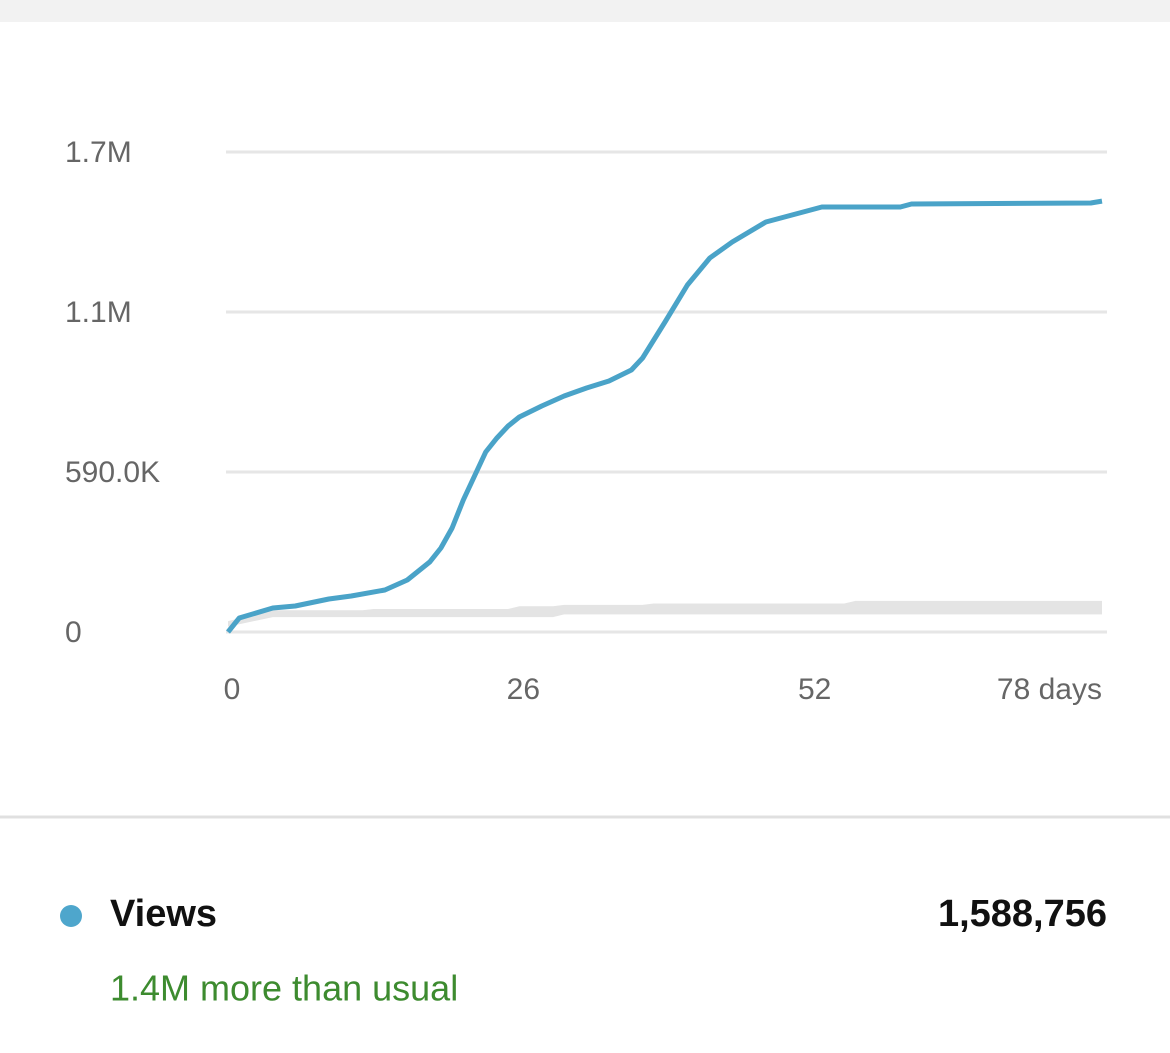  I want to click on y-tick-label: 1.1M, so click(98, 312).